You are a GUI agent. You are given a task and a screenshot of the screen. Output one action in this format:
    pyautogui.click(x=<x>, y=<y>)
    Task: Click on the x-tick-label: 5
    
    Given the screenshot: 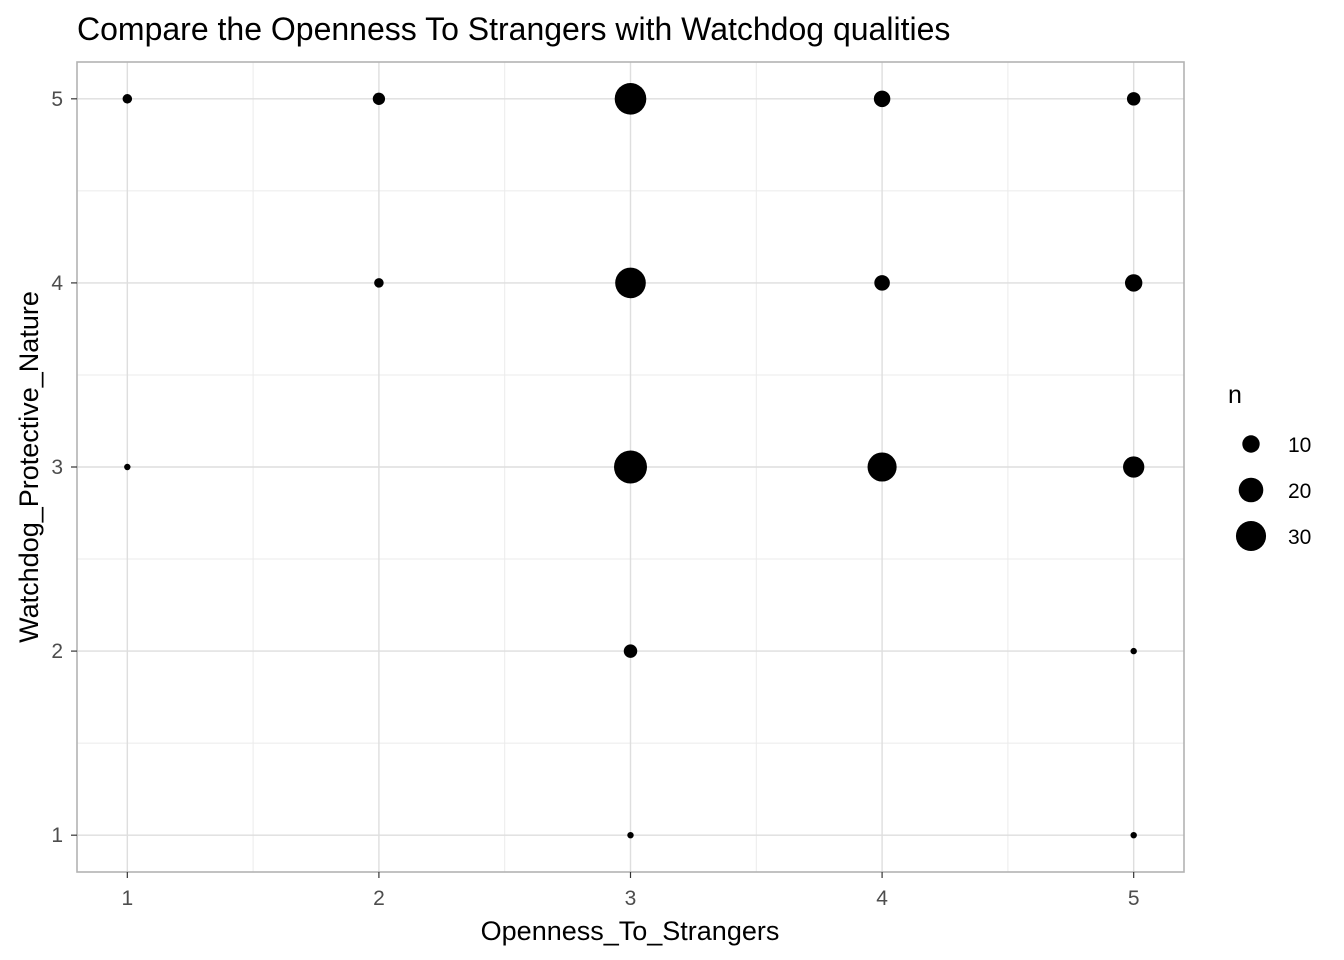 What is the action you would take?
    pyautogui.click(x=1134, y=898)
    